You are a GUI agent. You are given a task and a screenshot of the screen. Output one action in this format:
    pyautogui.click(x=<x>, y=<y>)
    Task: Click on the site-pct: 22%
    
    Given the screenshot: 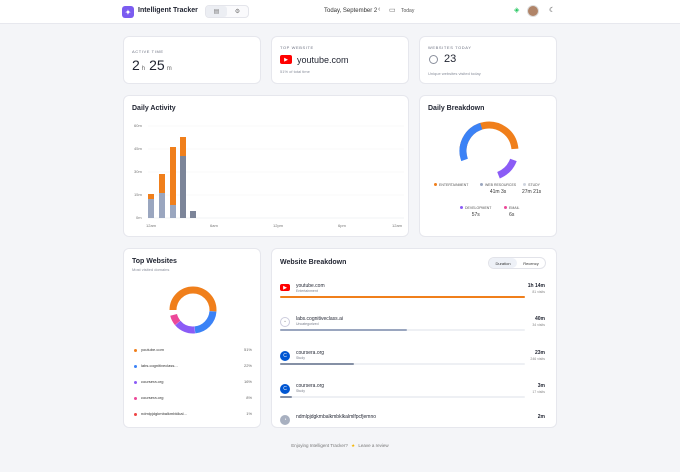 What is the action you would take?
    pyautogui.click(x=247, y=365)
    